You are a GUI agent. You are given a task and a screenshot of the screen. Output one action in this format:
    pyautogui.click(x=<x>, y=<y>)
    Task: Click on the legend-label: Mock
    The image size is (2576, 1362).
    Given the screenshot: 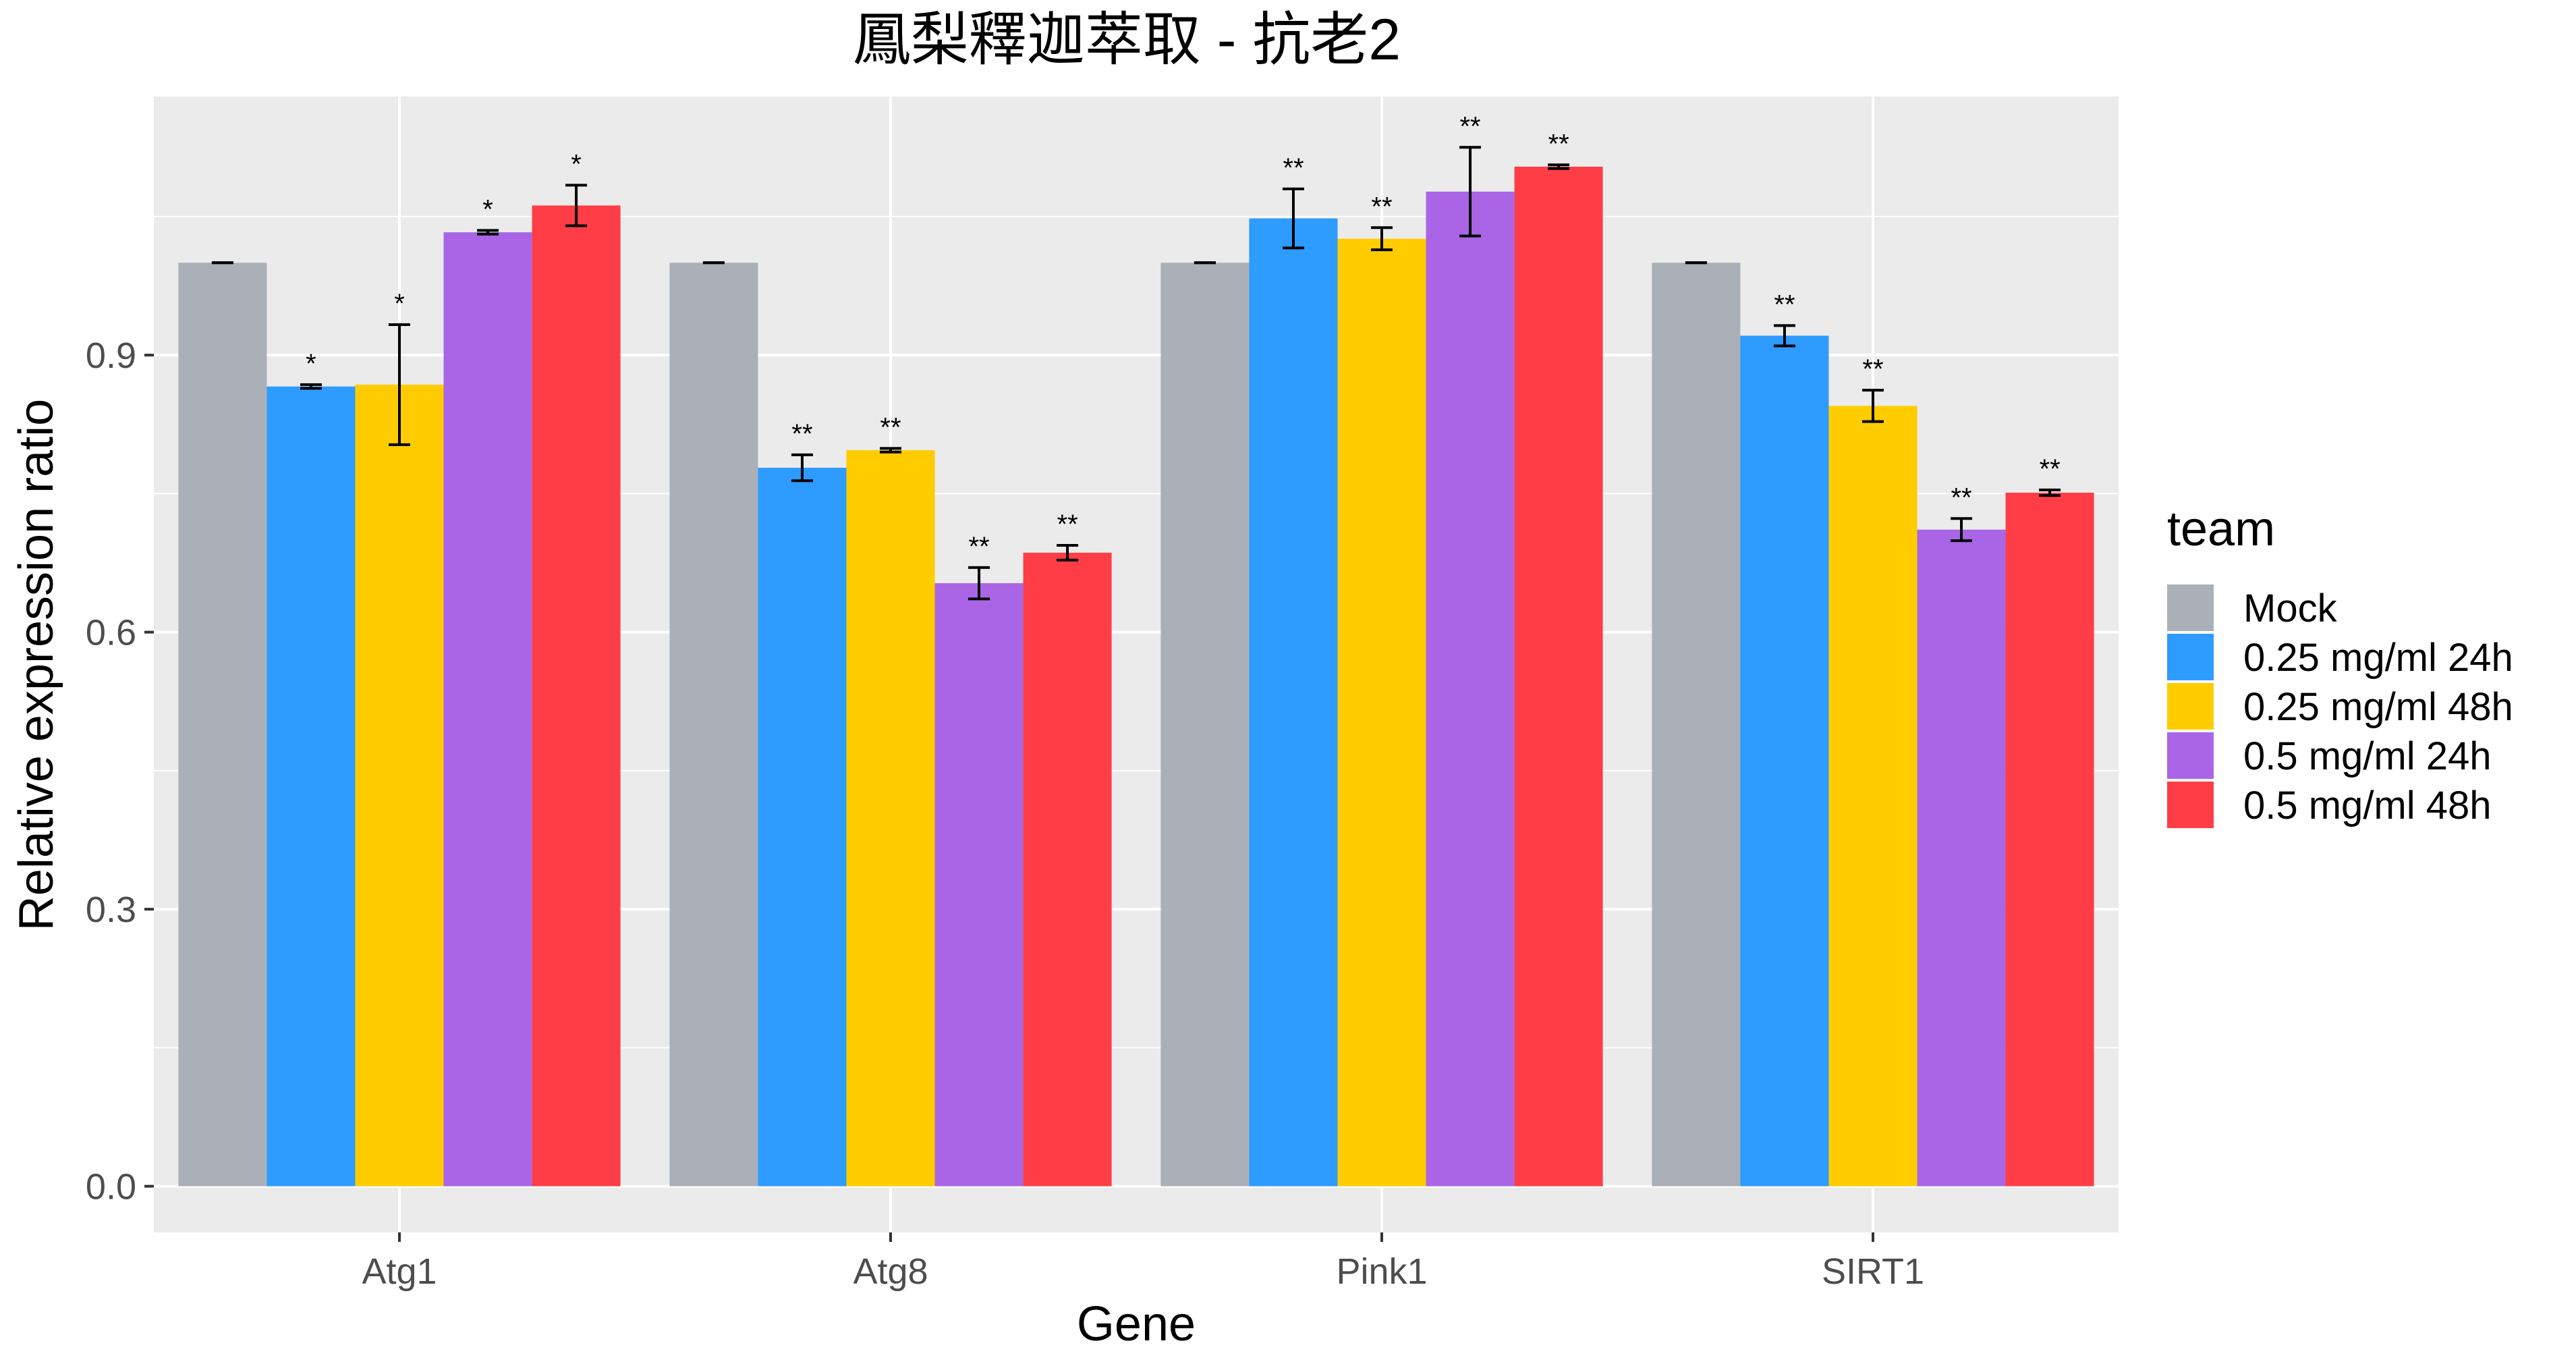 What is the action you would take?
    pyautogui.click(x=2290, y=608)
    